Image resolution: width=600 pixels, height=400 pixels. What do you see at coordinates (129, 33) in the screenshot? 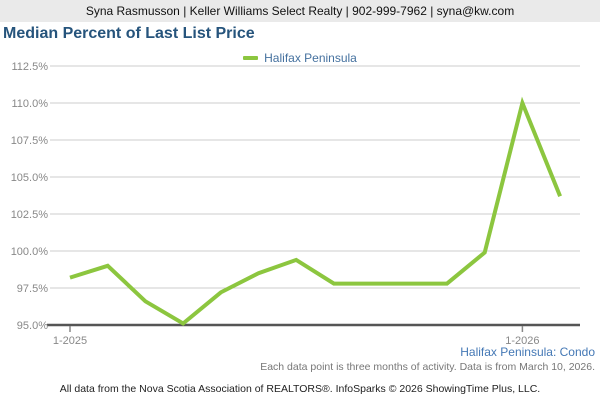
I see `chart-title: Median Percent of Last List Price` at bounding box center [129, 33].